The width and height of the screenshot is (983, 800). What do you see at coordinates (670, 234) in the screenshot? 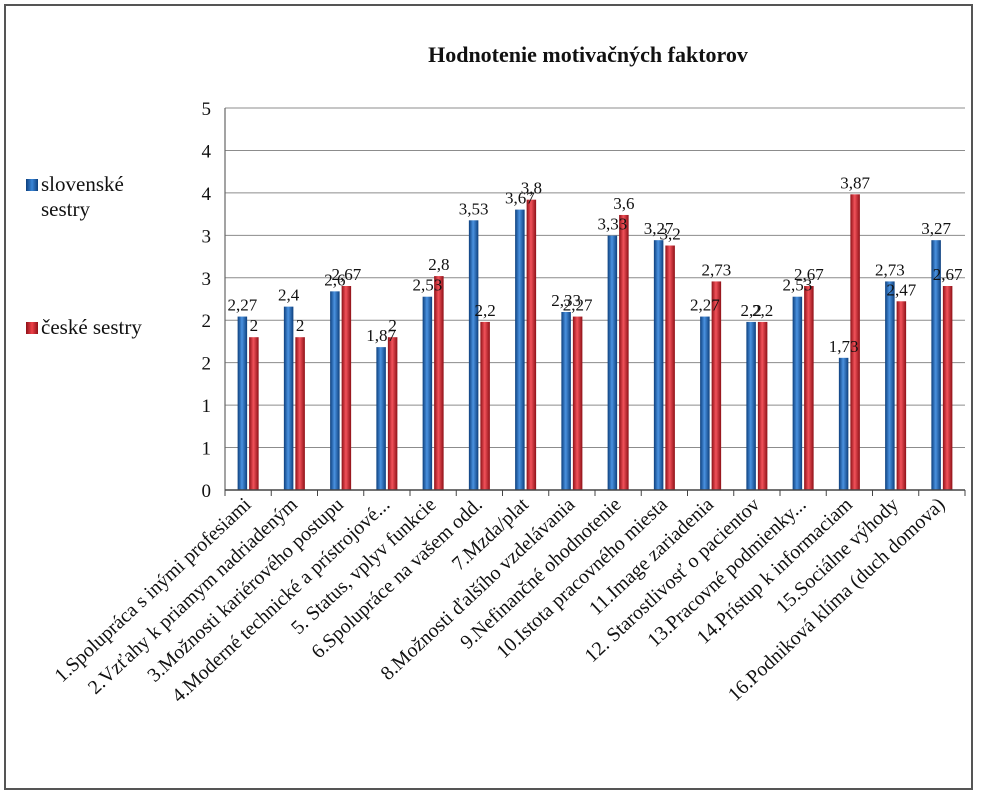
I see `data-label-czech: 3,2` at bounding box center [670, 234].